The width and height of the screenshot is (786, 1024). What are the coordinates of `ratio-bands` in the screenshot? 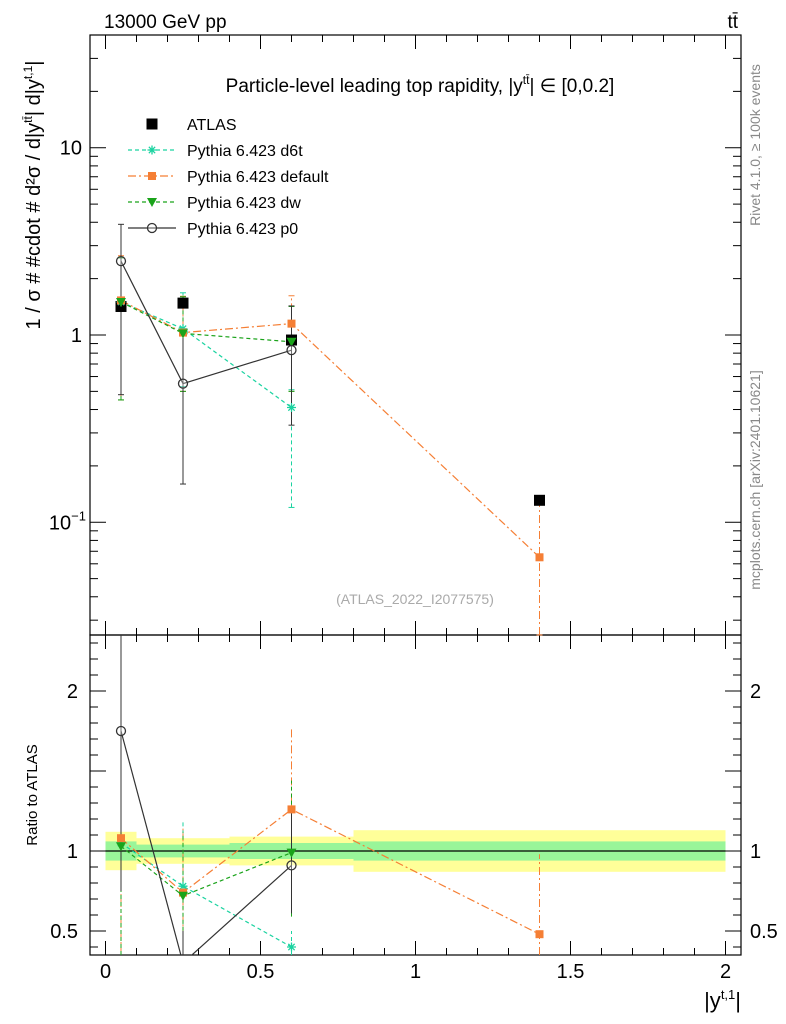 It's located at (415, 851).